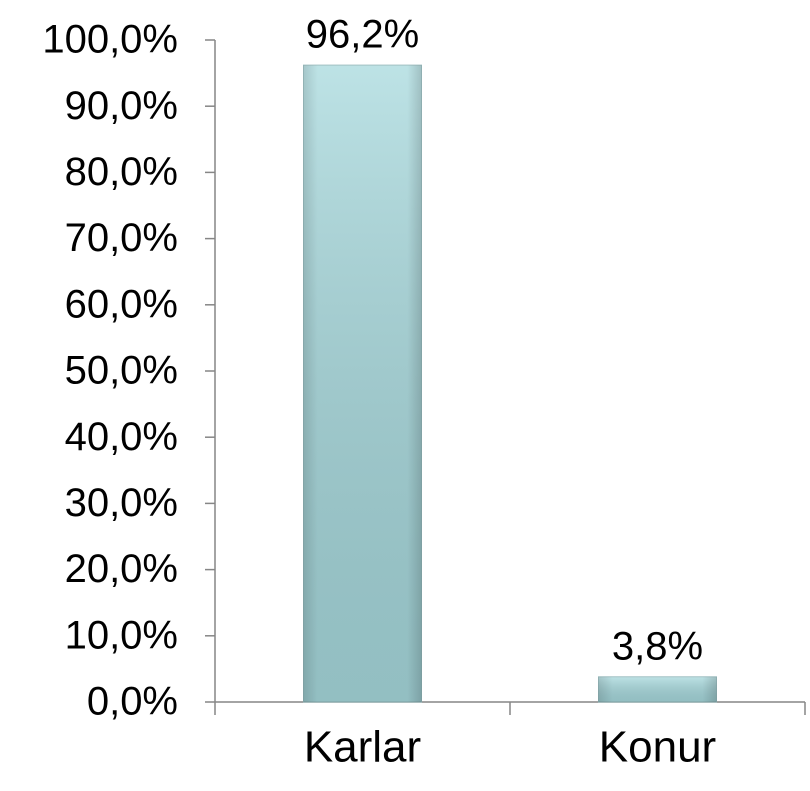 Image resolution: width=810 pixels, height=791 pixels. What do you see at coordinates (121, 635) in the screenshot?
I see `y-tick-label: 10,0%` at bounding box center [121, 635].